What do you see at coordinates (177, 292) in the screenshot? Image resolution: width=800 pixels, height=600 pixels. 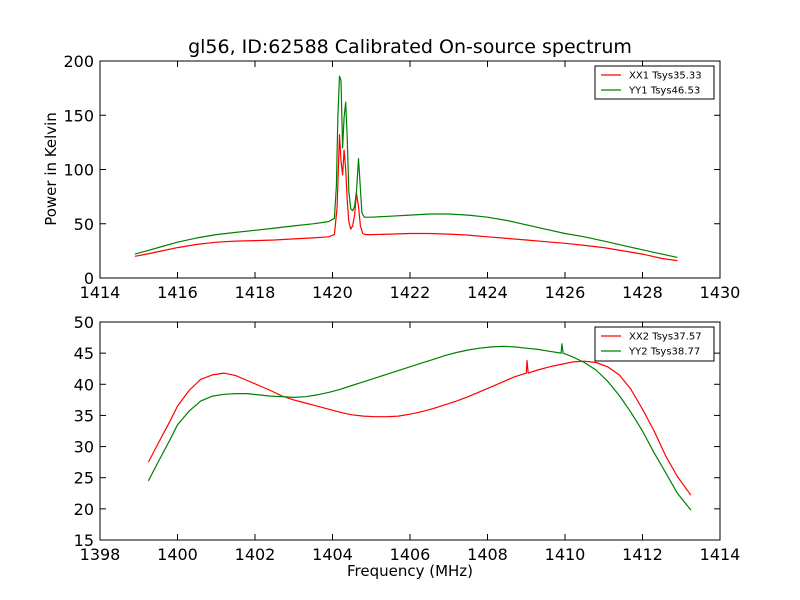 I see `x-tick-label: 1416` at bounding box center [177, 292].